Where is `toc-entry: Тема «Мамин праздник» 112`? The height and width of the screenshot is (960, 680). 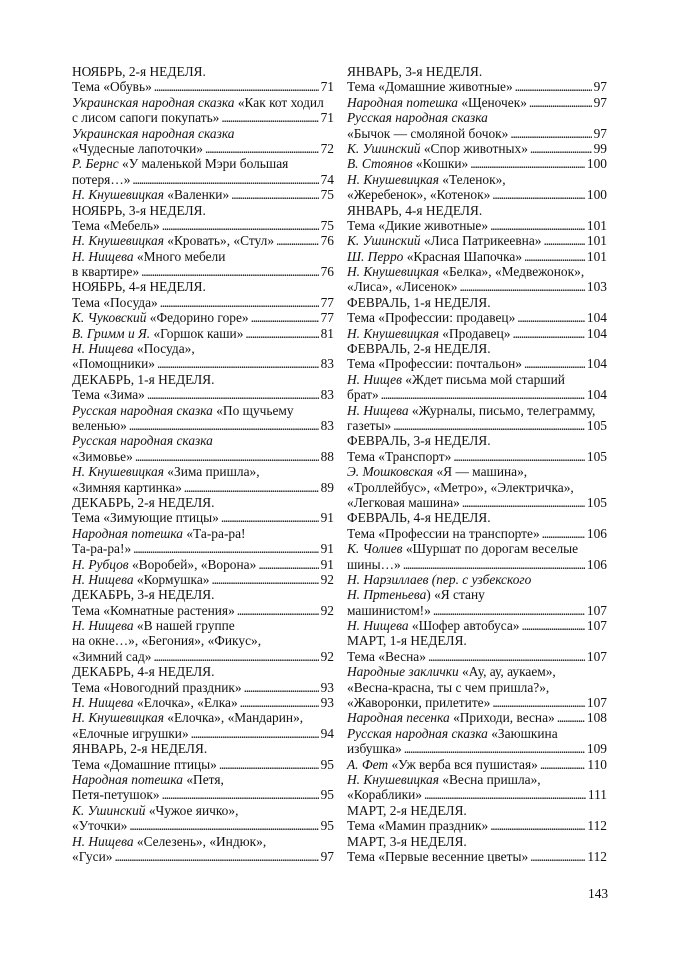
toc-entry: Тема «Мамин праздник» 112 is located at coordinates (477, 825).